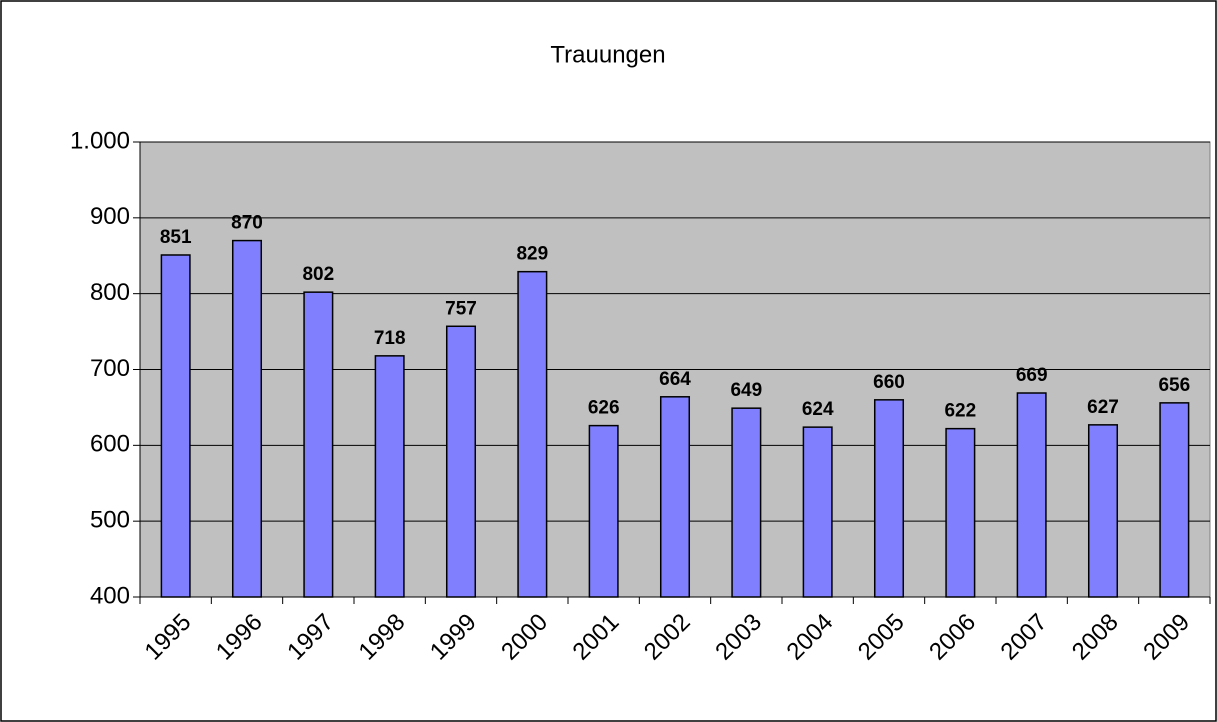  What do you see at coordinates (318, 274) in the screenshot?
I see `value-label: 802` at bounding box center [318, 274].